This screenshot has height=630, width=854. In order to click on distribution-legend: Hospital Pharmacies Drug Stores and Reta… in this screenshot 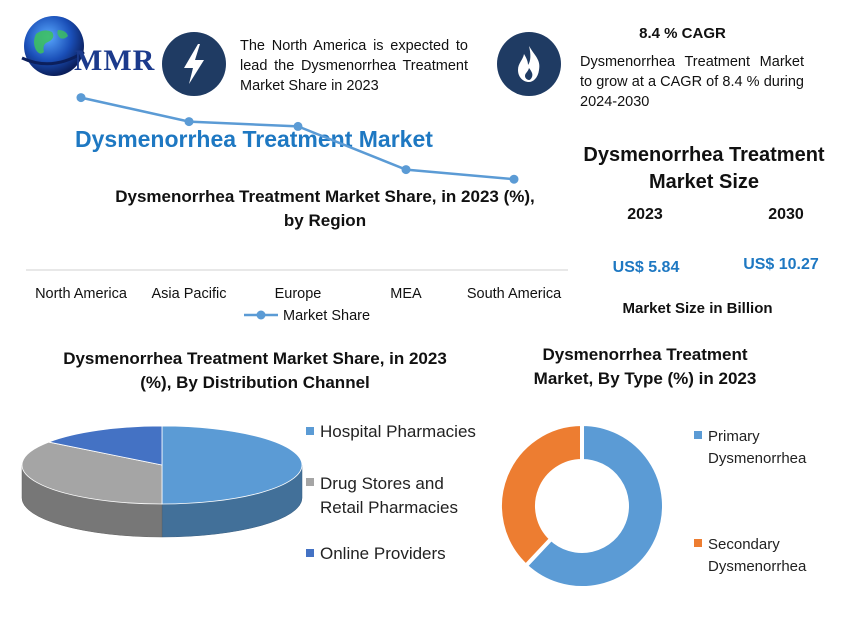, I will do `click(406, 493)`.